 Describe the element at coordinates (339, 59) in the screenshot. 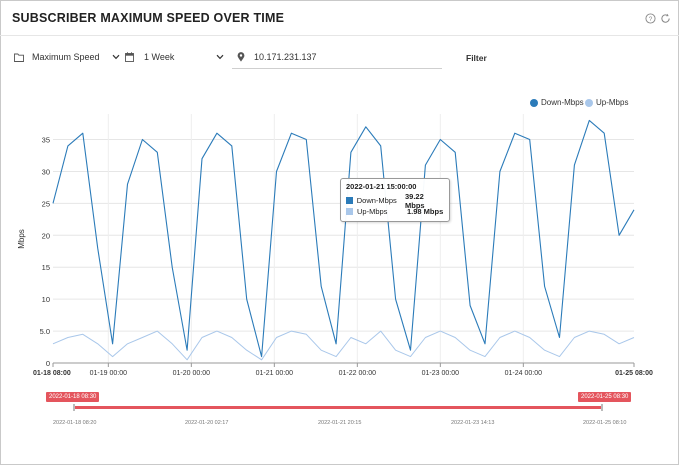

I see `filter-controls: Maximum Speed 1 Week 10.171.231.137` at that location.